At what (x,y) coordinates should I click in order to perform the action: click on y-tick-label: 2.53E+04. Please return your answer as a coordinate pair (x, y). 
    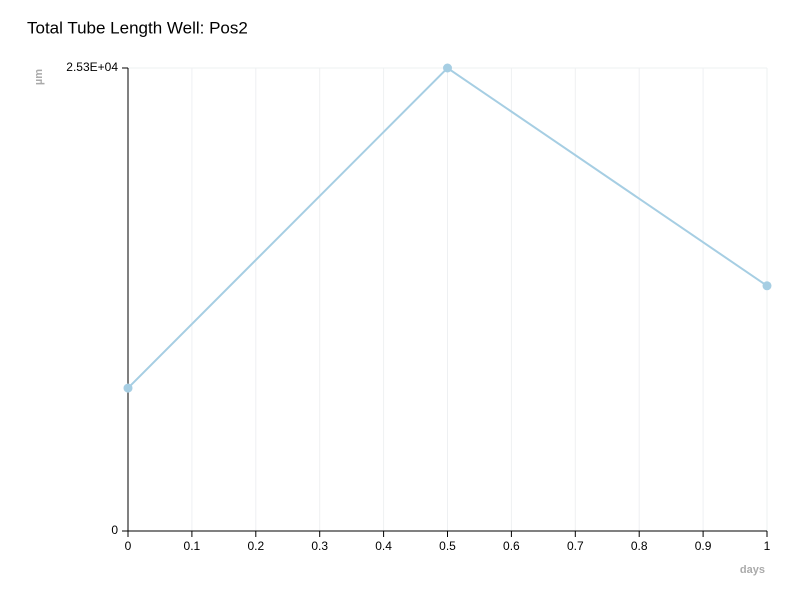
    Looking at the image, I should click on (92, 67).